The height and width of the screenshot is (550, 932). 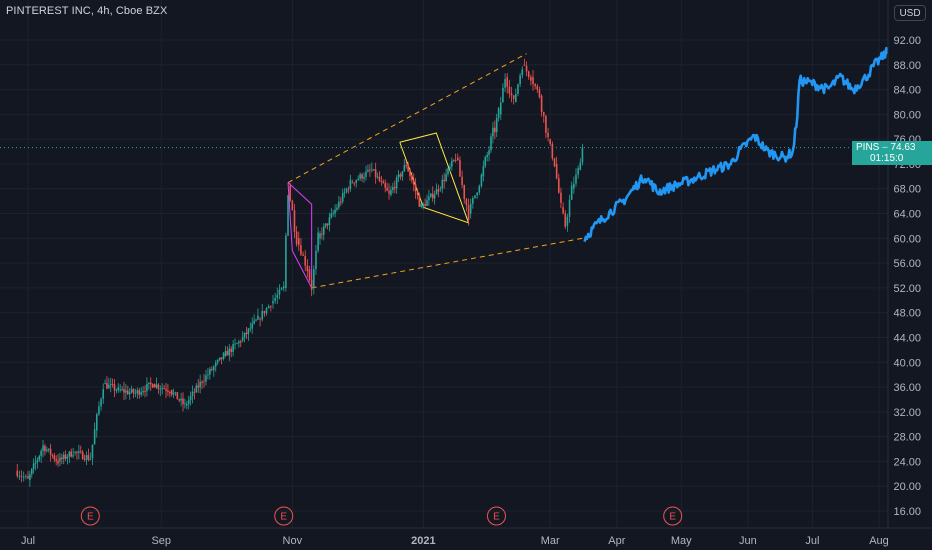 I want to click on y-tick-label: 88.00, so click(x=907, y=66).